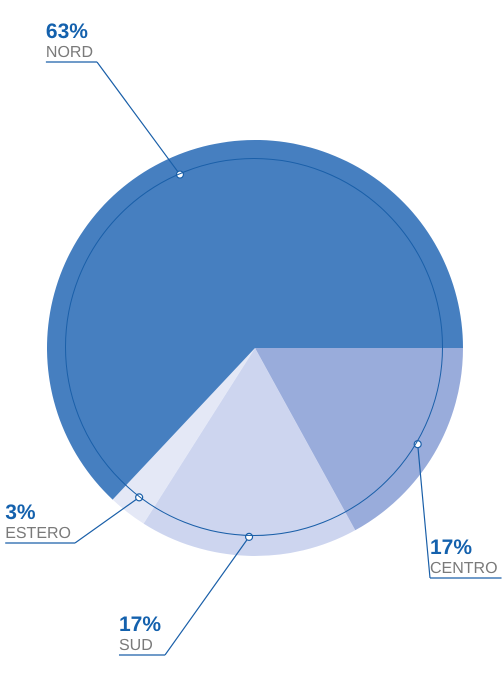 The image size is (503, 673). What do you see at coordinates (20, 512) in the screenshot?
I see `data-label: 3%` at bounding box center [20, 512].